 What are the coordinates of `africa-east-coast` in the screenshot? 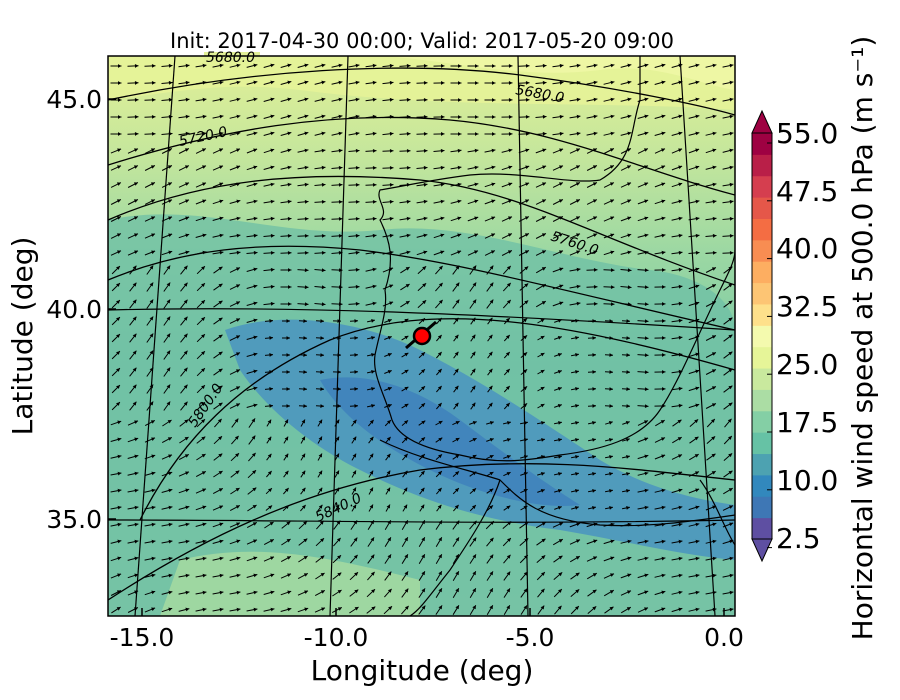 It's located at (717, 512).